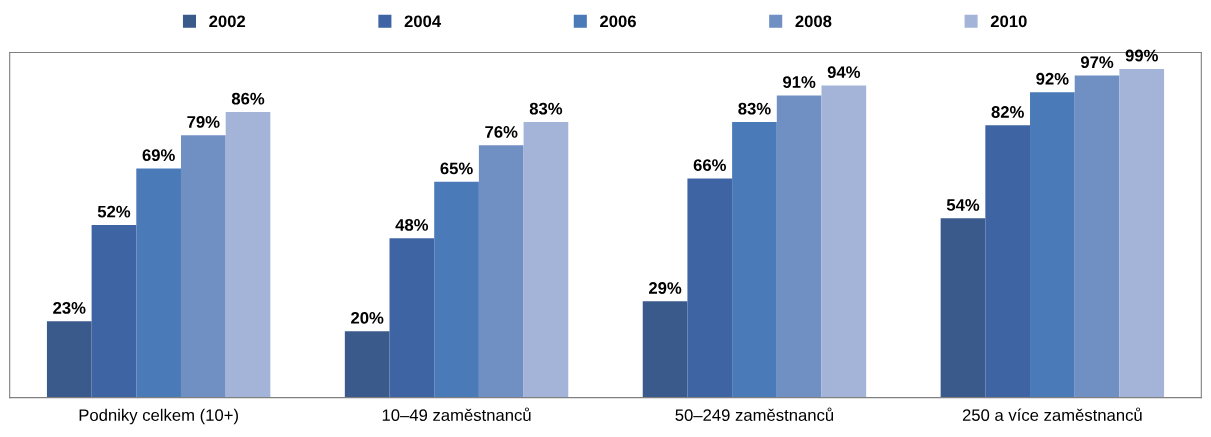 The width and height of the screenshot is (1211, 437). I want to click on data-label: 82%, so click(1007, 112).